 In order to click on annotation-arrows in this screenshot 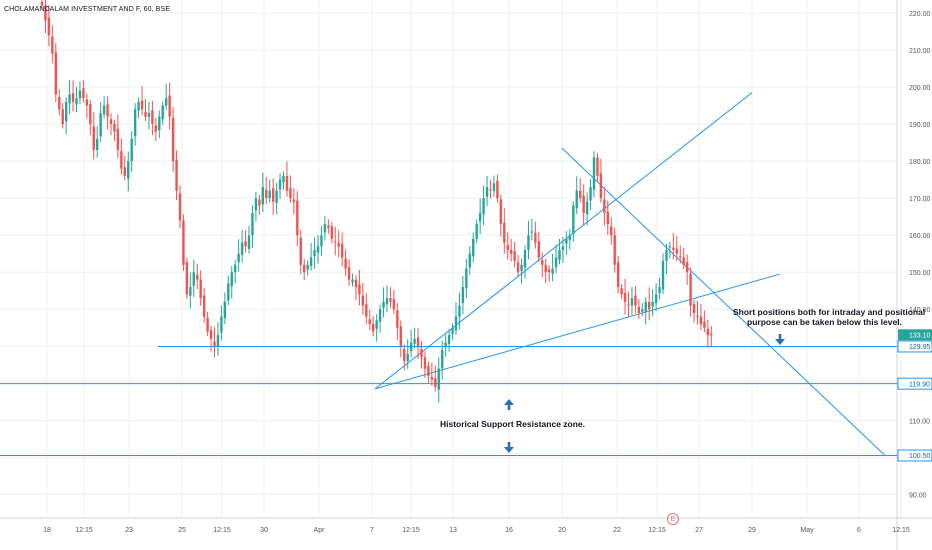, I will do `click(644, 393)`.